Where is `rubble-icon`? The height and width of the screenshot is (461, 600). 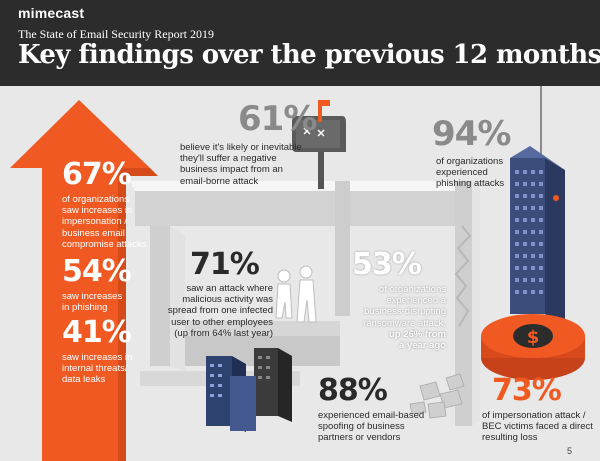 rubble-icon is located at coordinates (437, 396).